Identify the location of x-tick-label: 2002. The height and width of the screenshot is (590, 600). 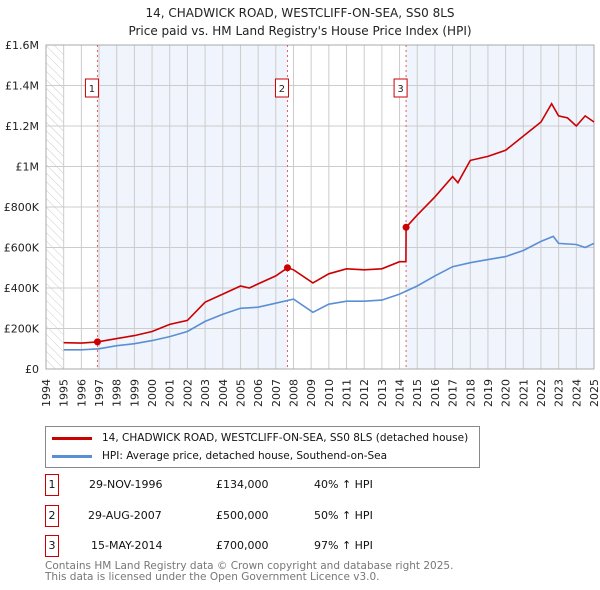
(187, 393).